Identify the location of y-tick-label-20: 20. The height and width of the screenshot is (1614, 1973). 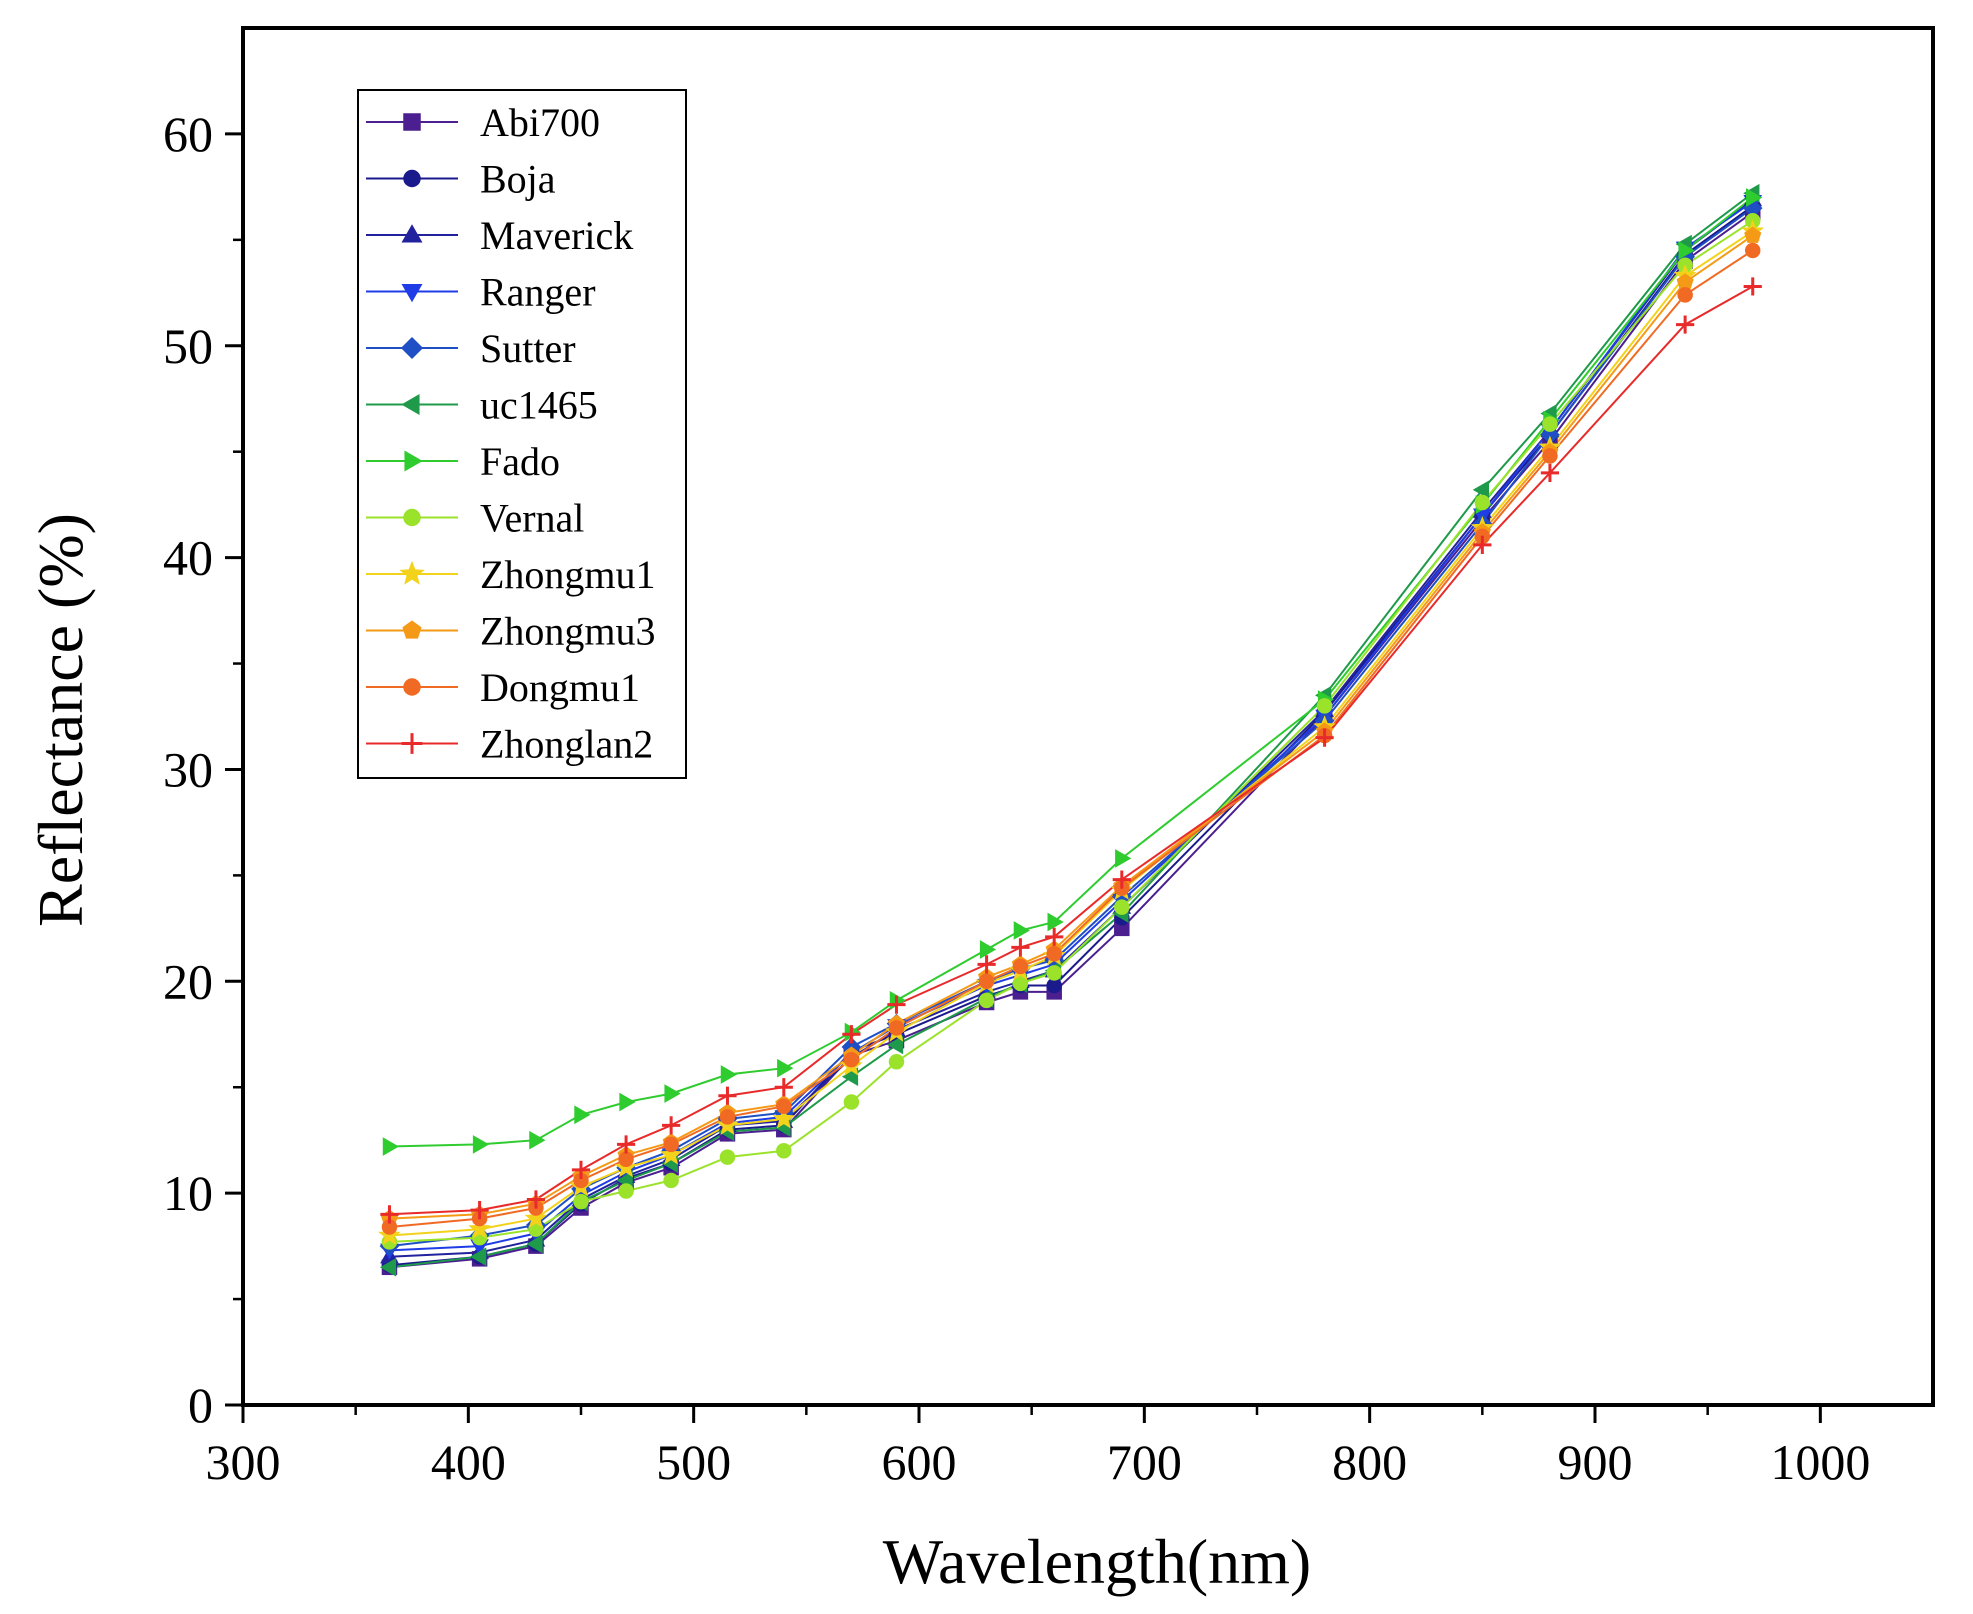
(188, 981).